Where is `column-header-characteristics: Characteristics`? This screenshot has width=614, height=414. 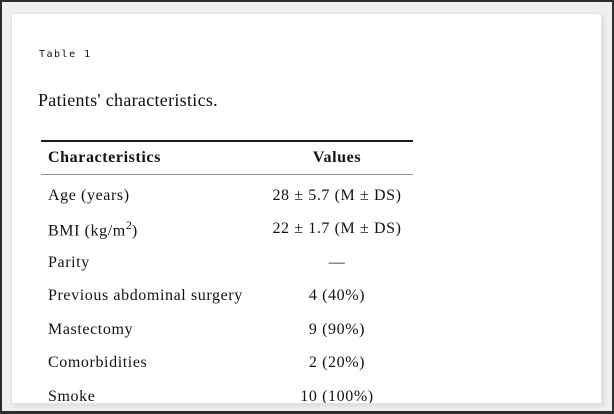 column-header-characteristics: Characteristics is located at coordinates (104, 157).